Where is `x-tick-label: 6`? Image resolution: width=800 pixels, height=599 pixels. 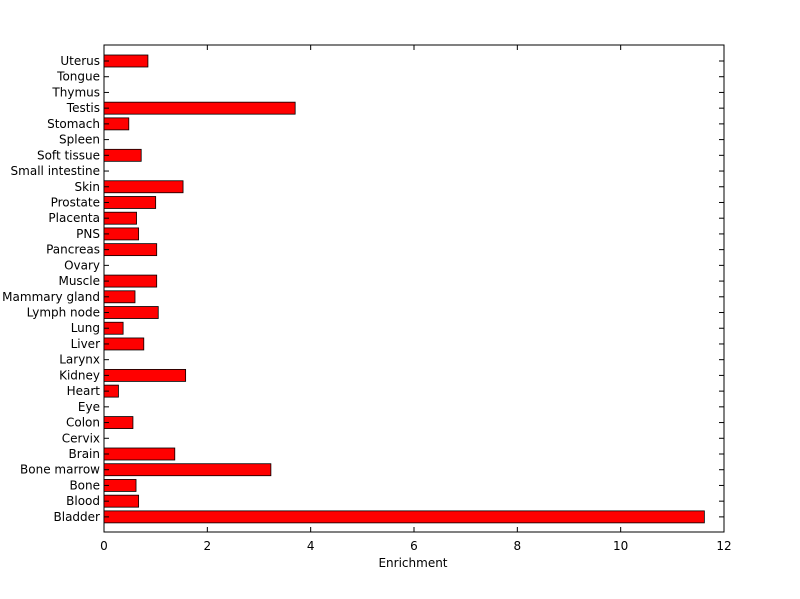 x-tick-label: 6 is located at coordinates (414, 546).